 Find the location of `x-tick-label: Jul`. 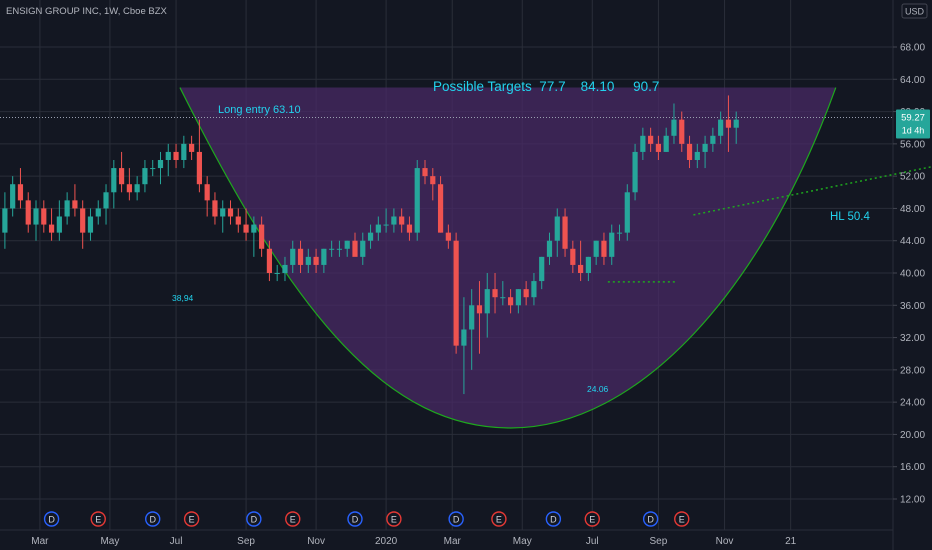

x-tick-label: Jul is located at coordinates (592, 541).